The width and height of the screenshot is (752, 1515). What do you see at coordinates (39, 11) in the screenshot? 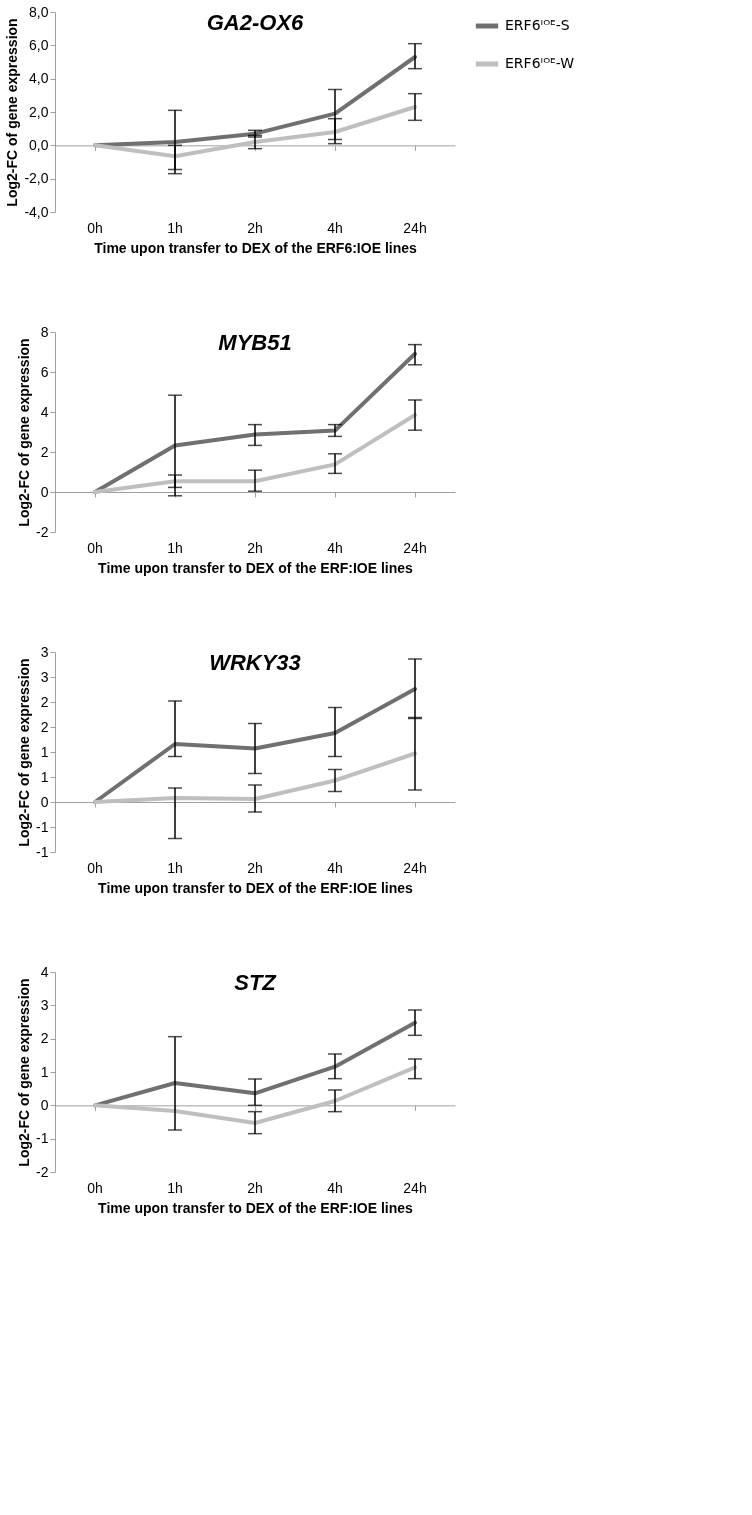
I see `y-tick-label: 8,0` at bounding box center [39, 11].